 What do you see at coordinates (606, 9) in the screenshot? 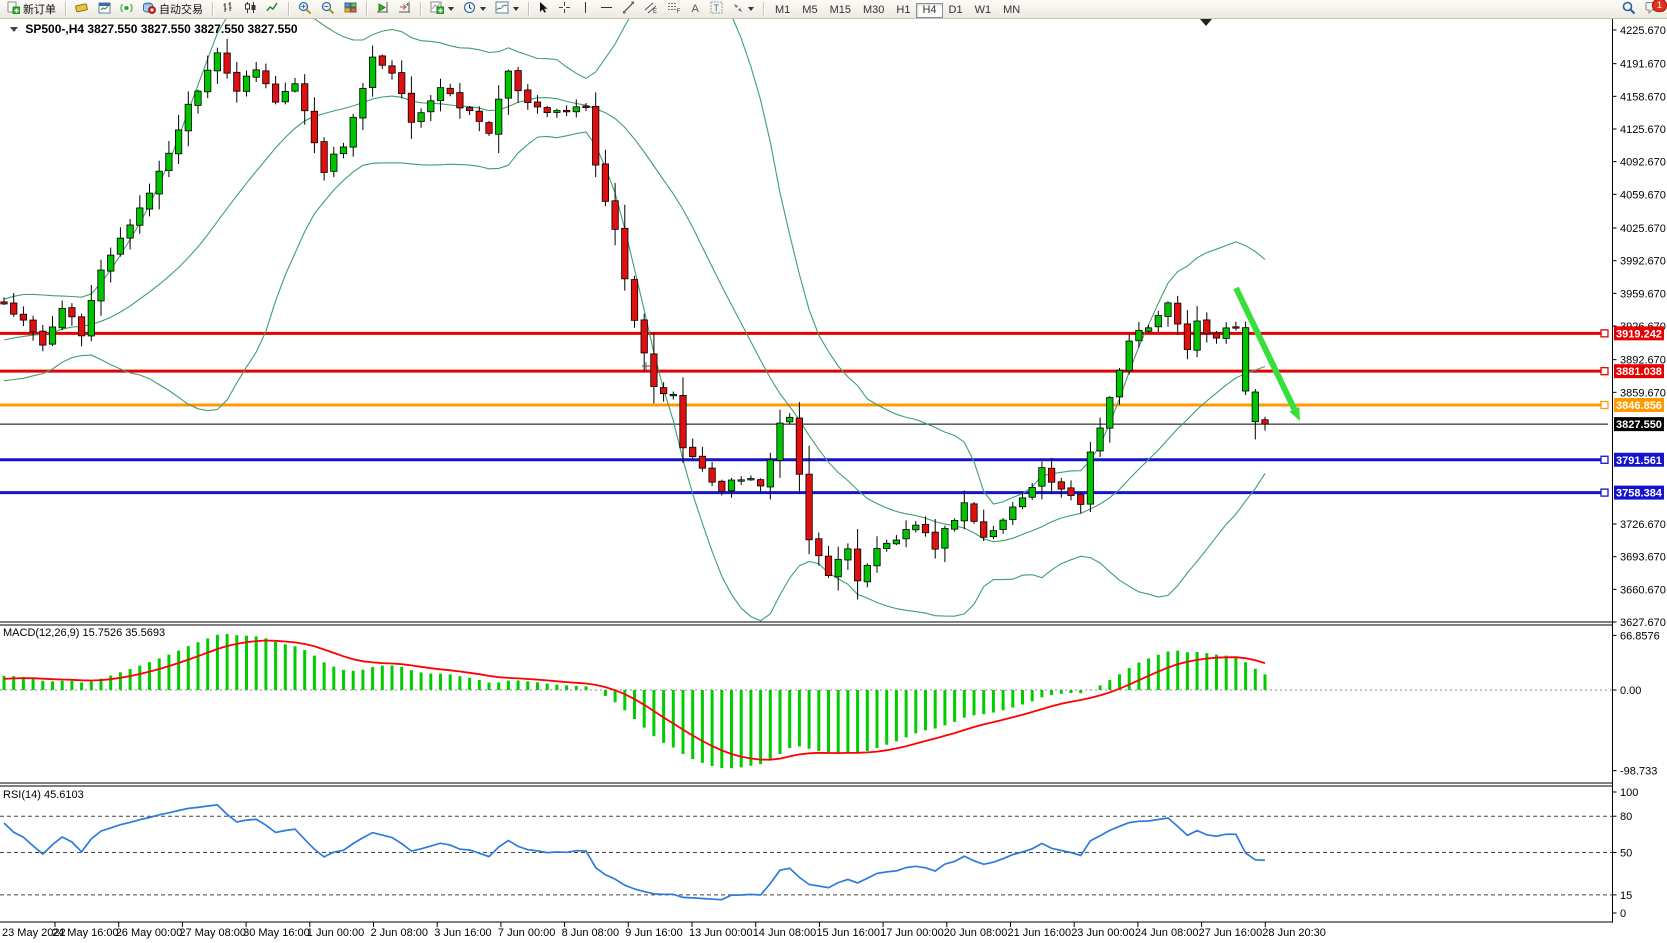
I see `horizontal-line-button` at bounding box center [606, 9].